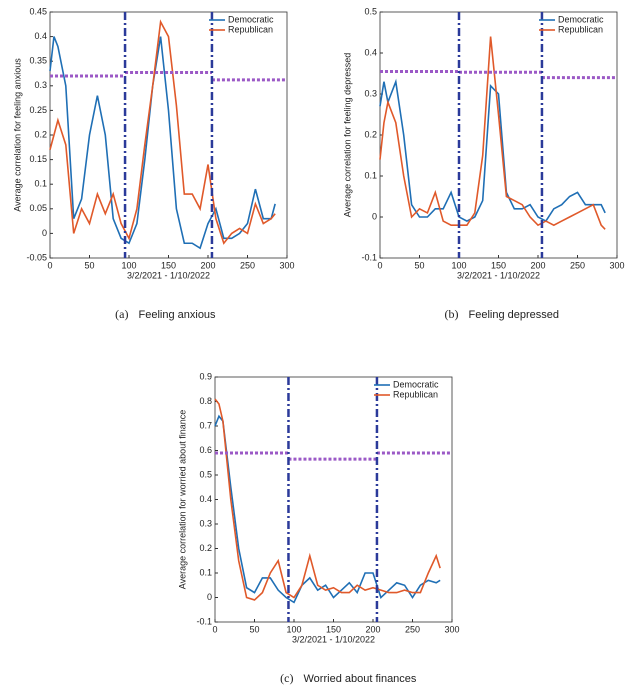 This screenshot has height=700, width=640. I want to click on y-axis-label: Average correlation for feeling anxious, so click(17, 135).